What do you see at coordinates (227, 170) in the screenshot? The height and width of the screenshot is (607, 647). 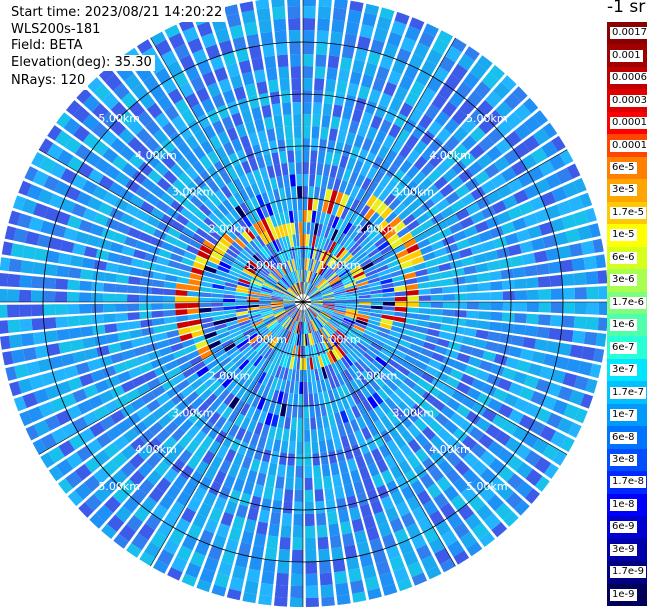 I see `azimuth-spoke` at bounding box center [227, 170].